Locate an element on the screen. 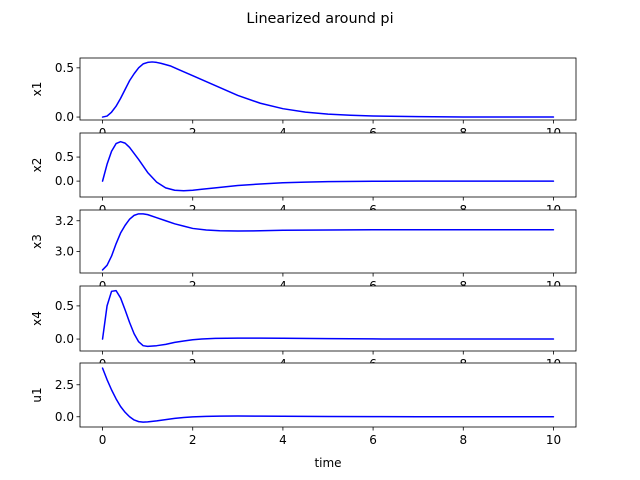 The image size is (640, 480). axes-background-x4 is located at coordinates (328, 318).